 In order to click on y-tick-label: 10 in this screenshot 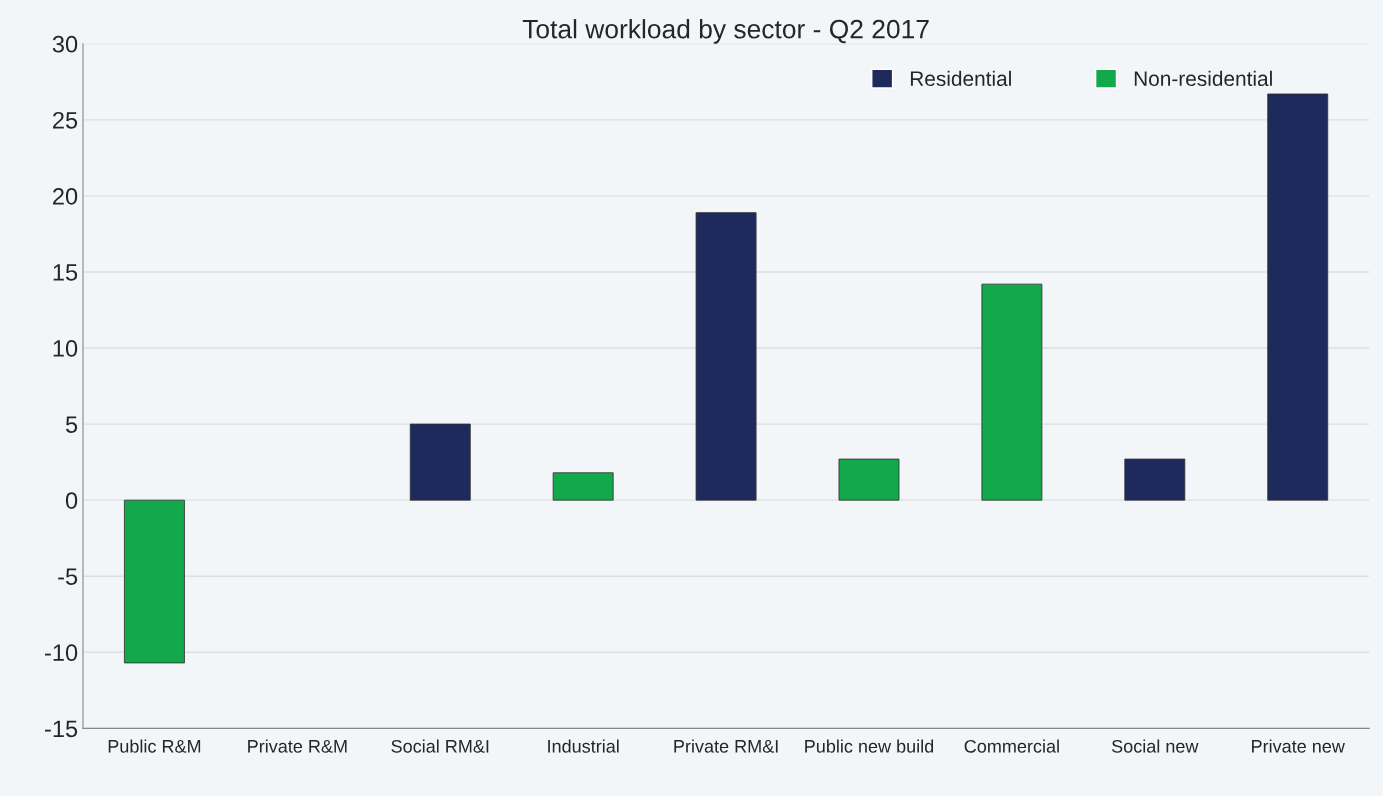, I will do `click(65, 348)`.